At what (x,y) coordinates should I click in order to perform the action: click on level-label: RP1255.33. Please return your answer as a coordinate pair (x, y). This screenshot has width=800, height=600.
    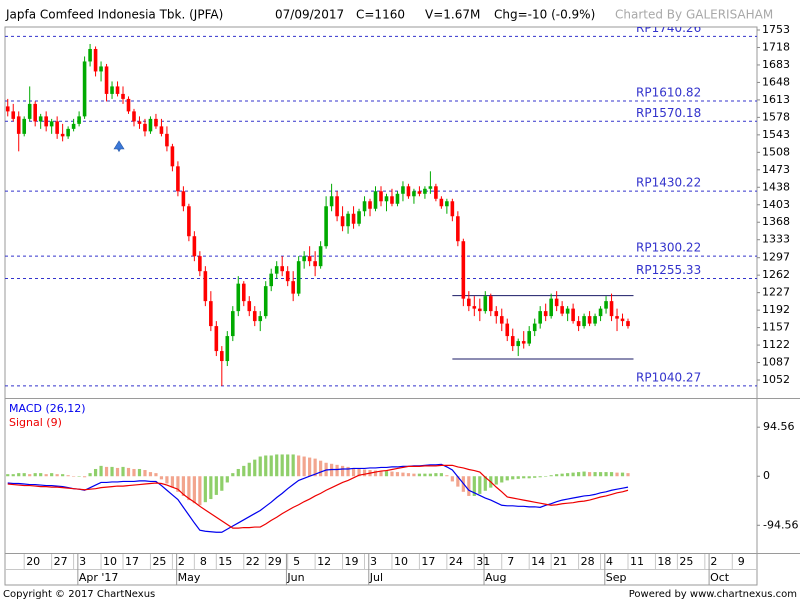
    Looking at the image, I should click on (668, 270).